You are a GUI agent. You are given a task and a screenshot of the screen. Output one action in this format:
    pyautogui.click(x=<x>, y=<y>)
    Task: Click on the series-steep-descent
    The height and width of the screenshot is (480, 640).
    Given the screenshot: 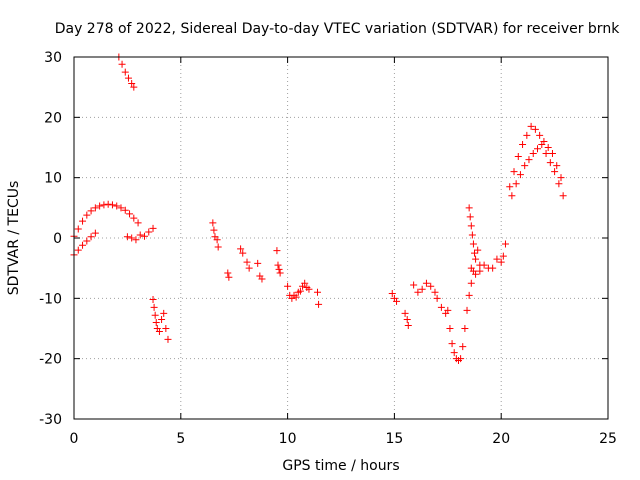 What is the action you would take?
    pyautogui.click(x=126, y=72)
    